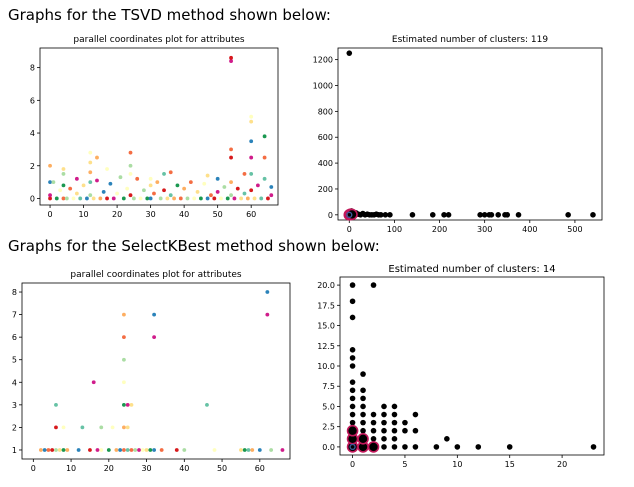  Describe the element at coordinates (32, 198) in the screenshot. I see `y-tick-label: 0` at that location.